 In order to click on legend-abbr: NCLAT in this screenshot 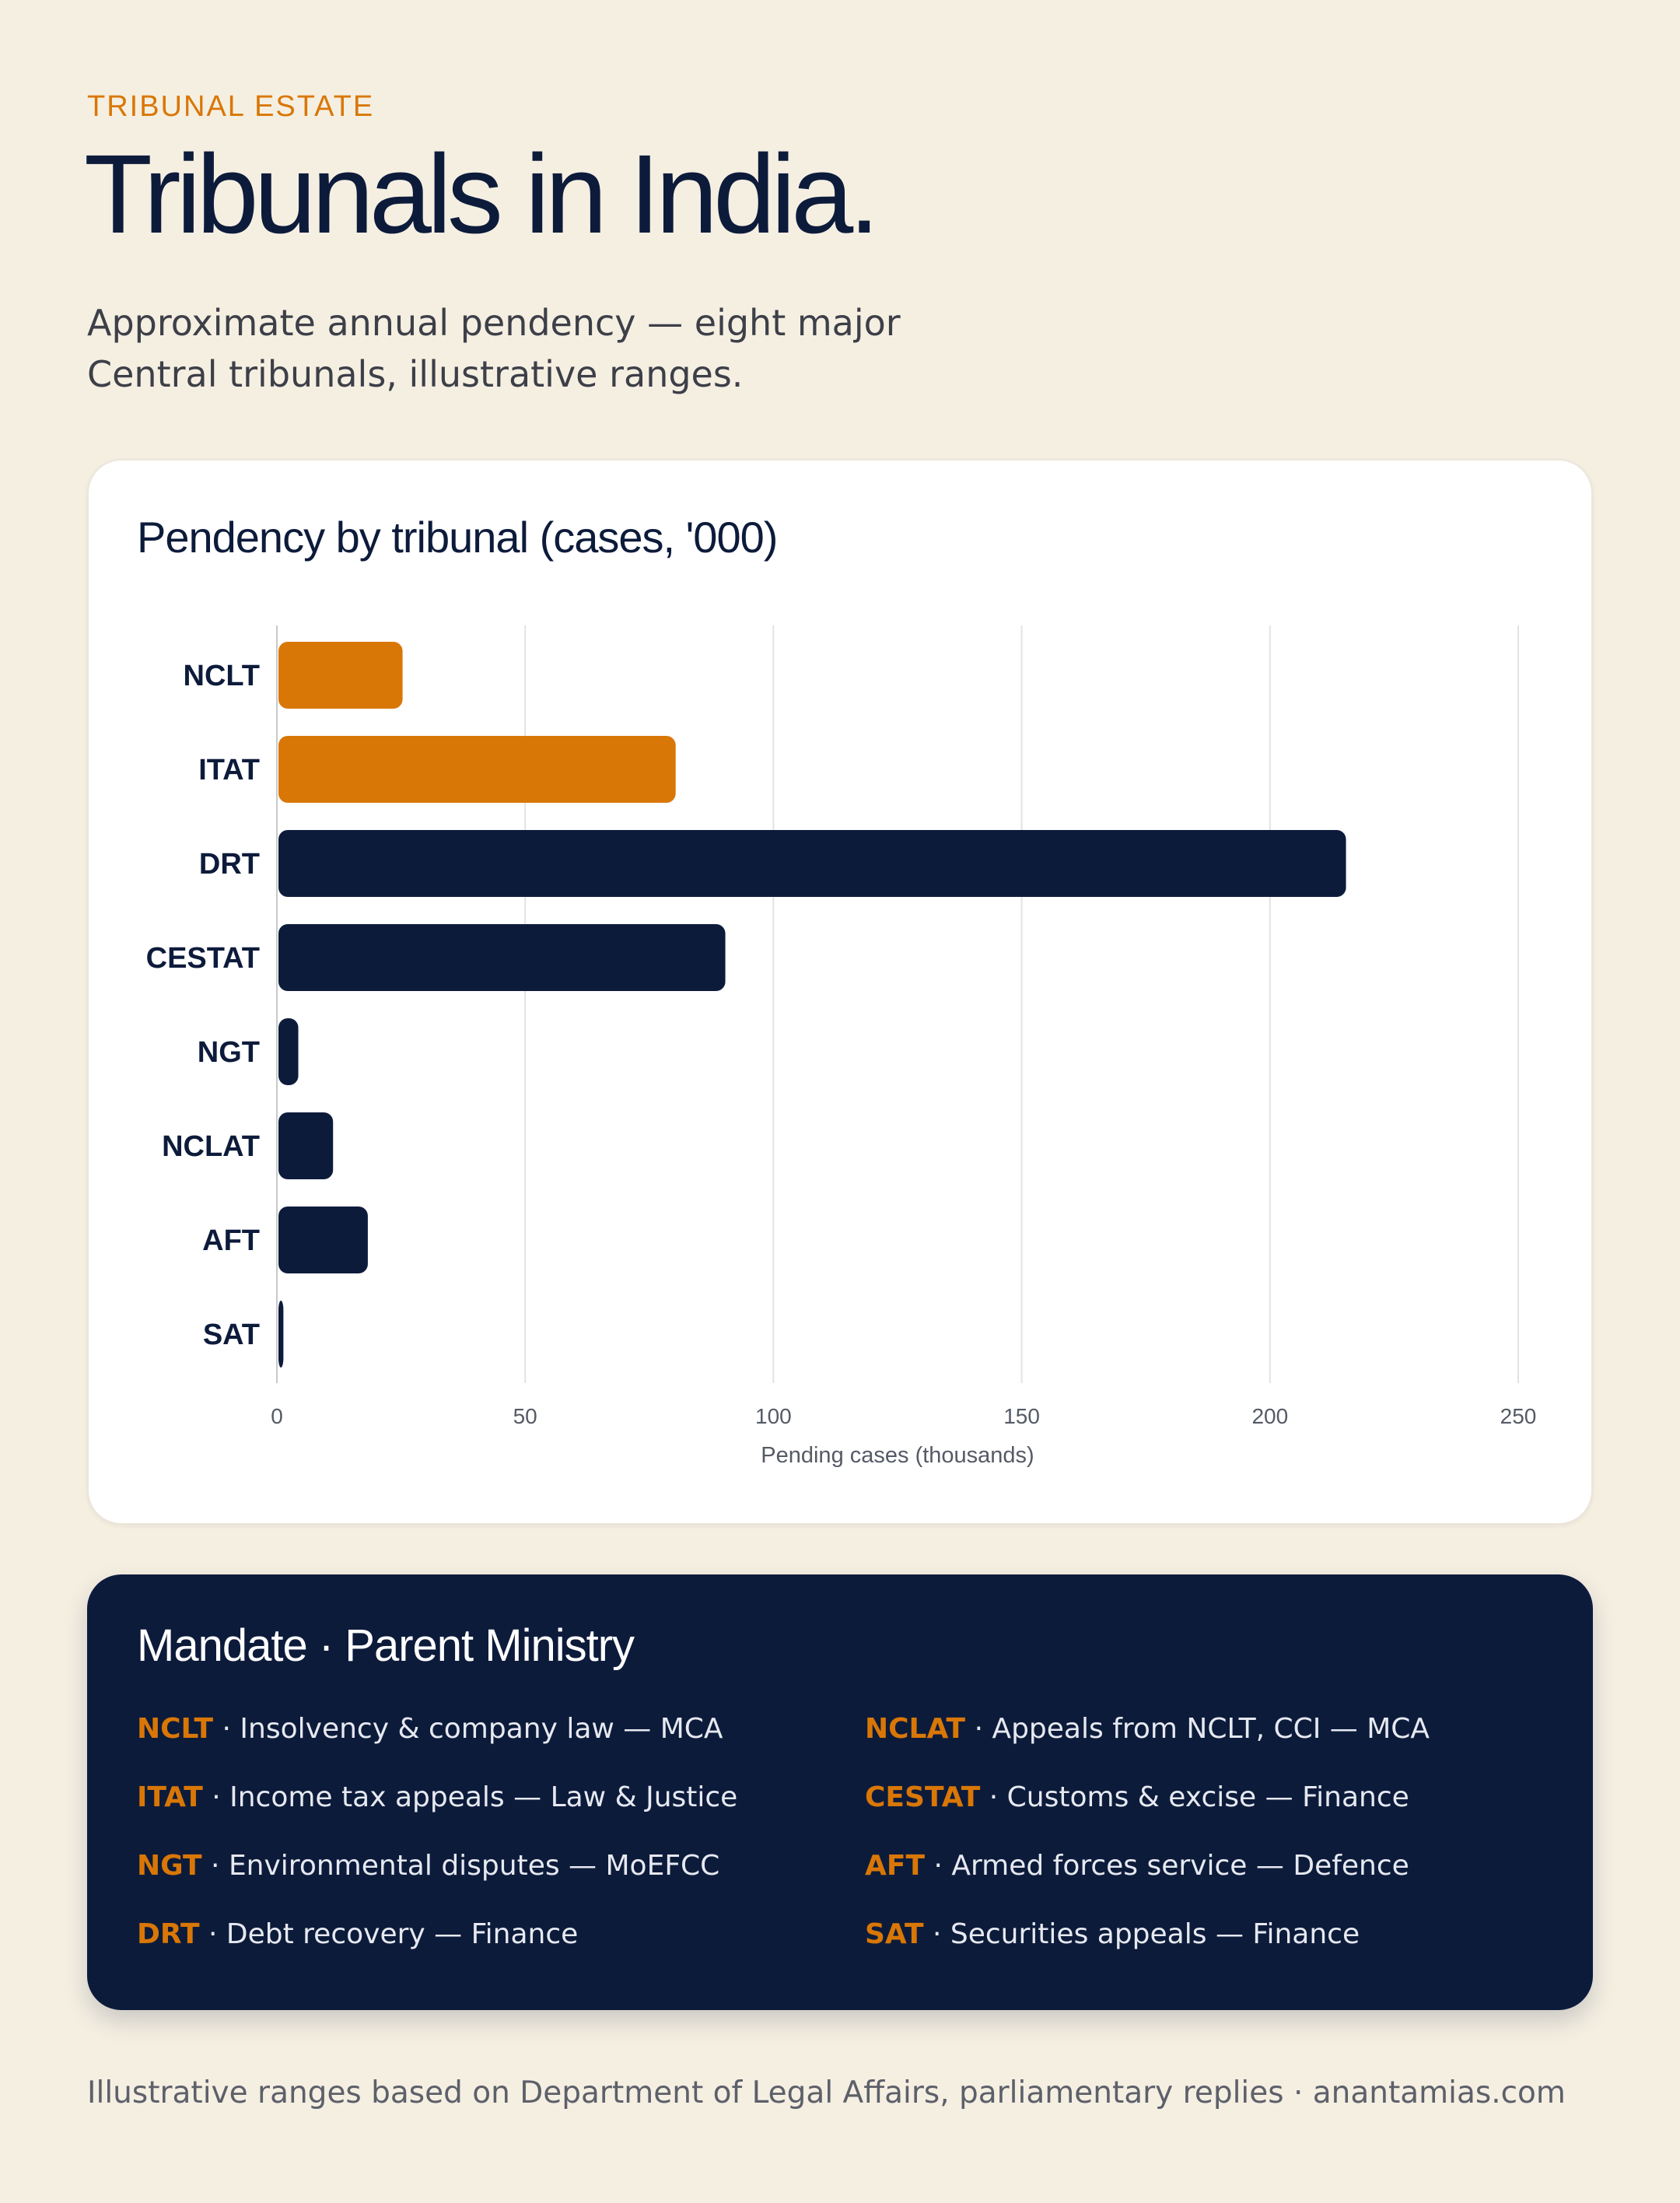, I will do `click(916, 1729)`.